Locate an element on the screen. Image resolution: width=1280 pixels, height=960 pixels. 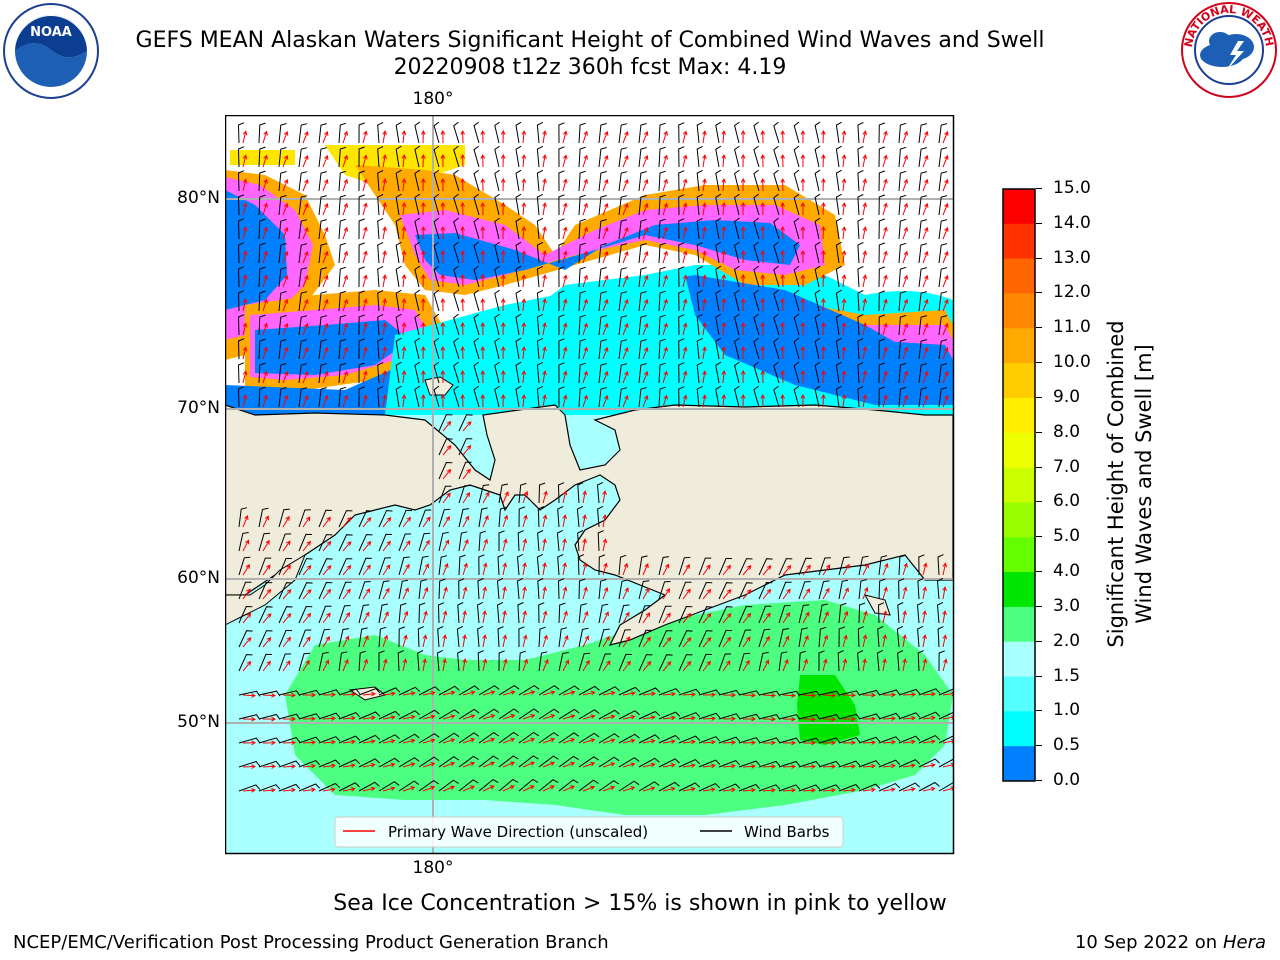
colorbar-tick-mark is located at coordinates (1039, 467).